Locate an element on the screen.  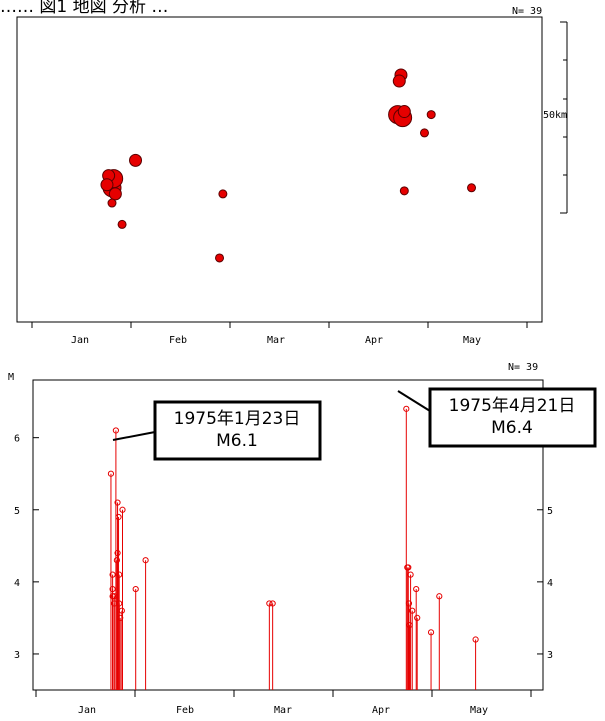
mt-x-tick-label: Mar is located at coordinates (283, 710).